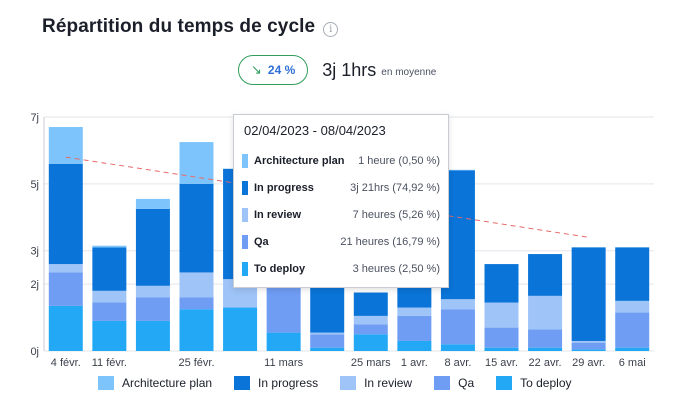  What do you see at coordinates (179, 26) in the screenshot?
I see `page-title: Répartition du temps de cycle` at bounding box center [179, 26].